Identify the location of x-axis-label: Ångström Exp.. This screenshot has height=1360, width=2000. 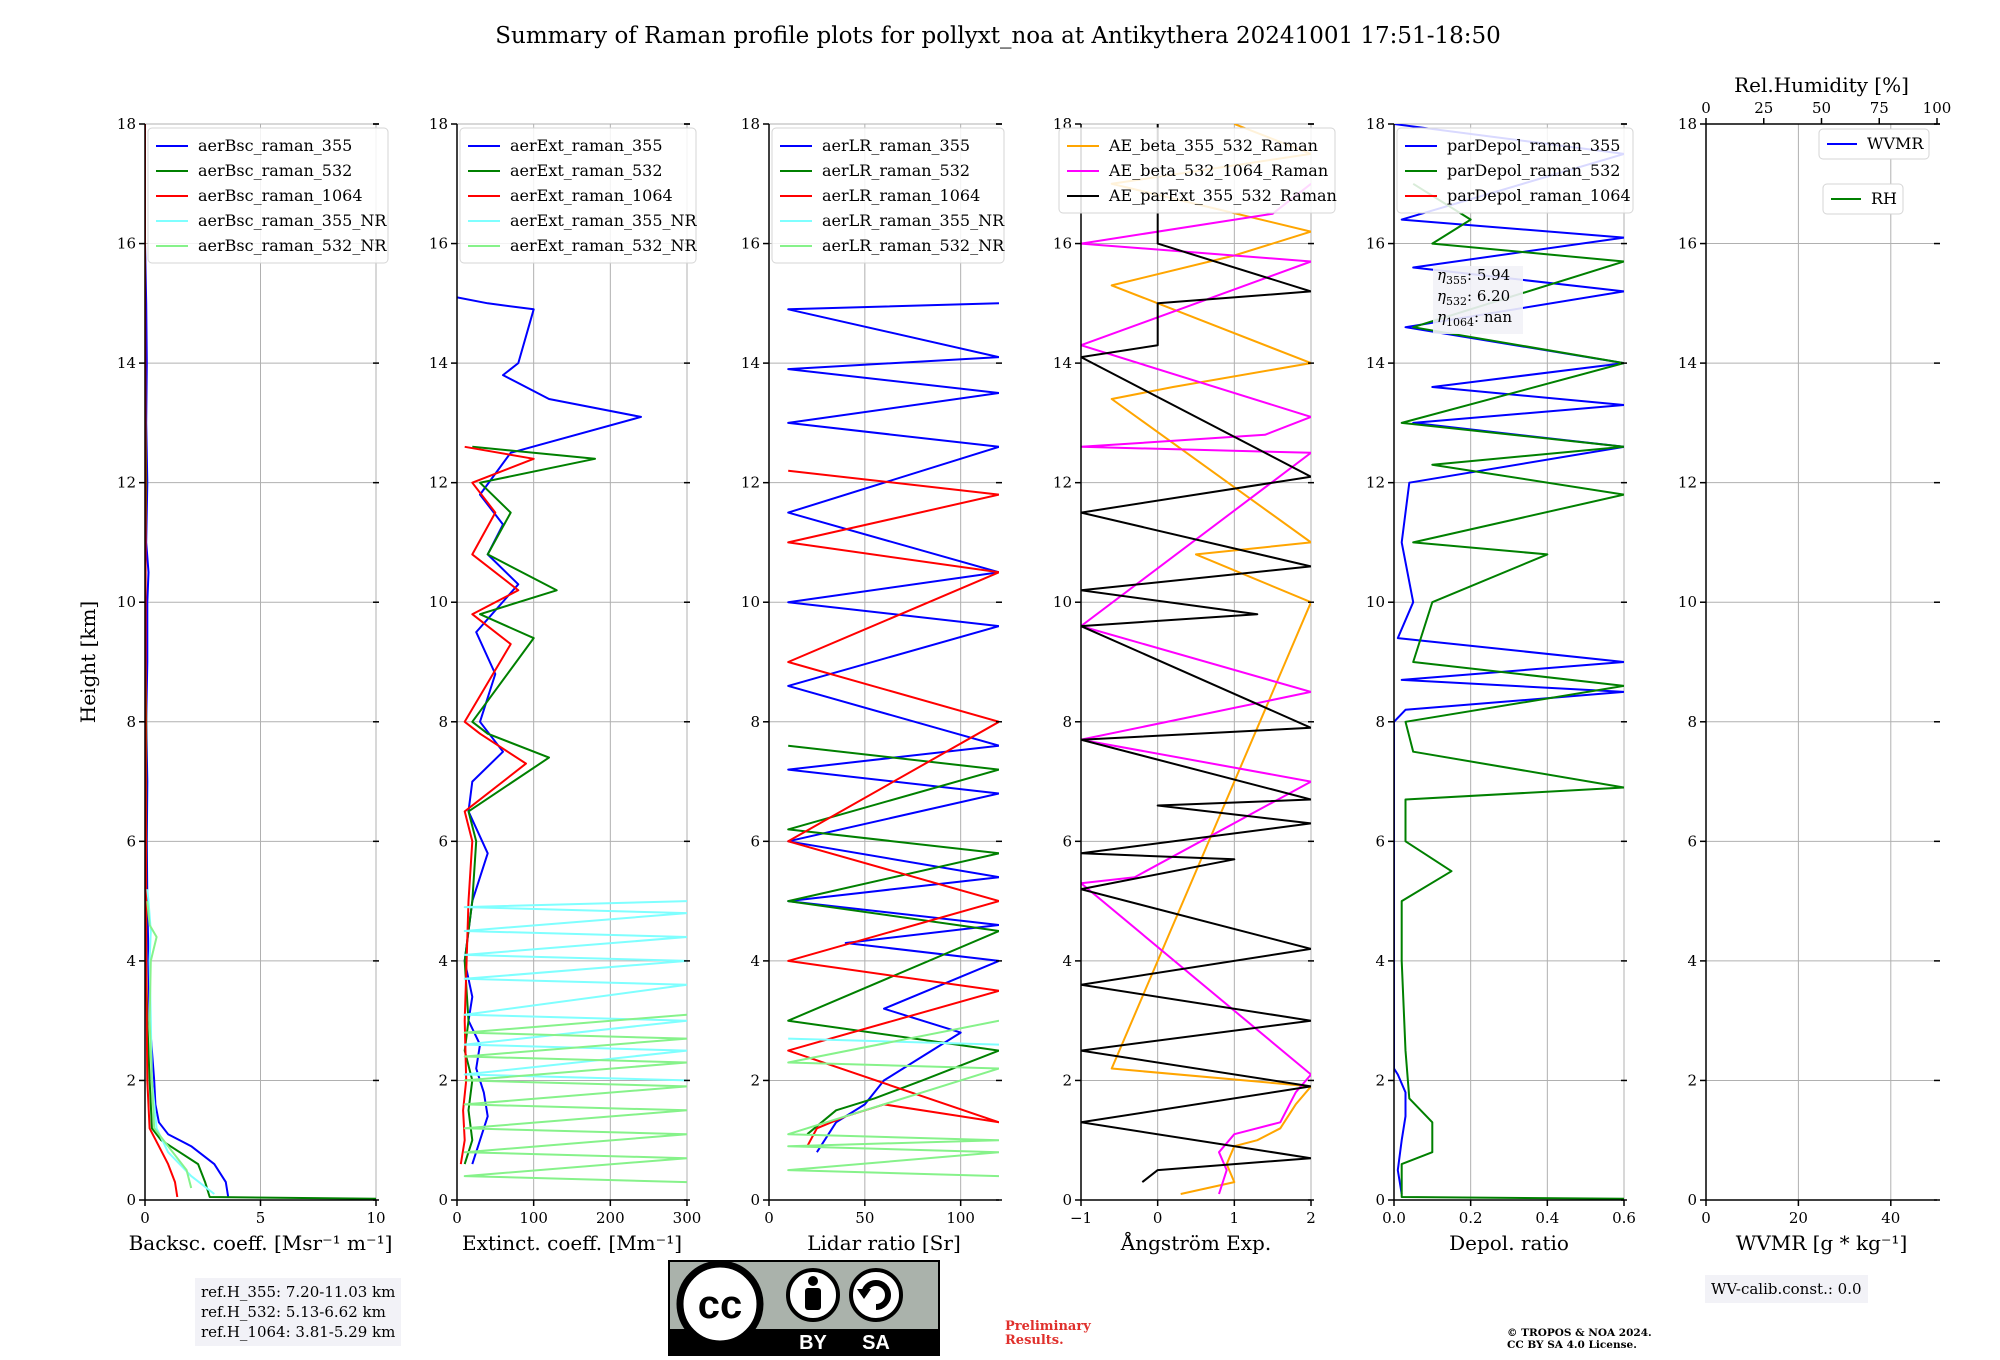
(1195, 1242).